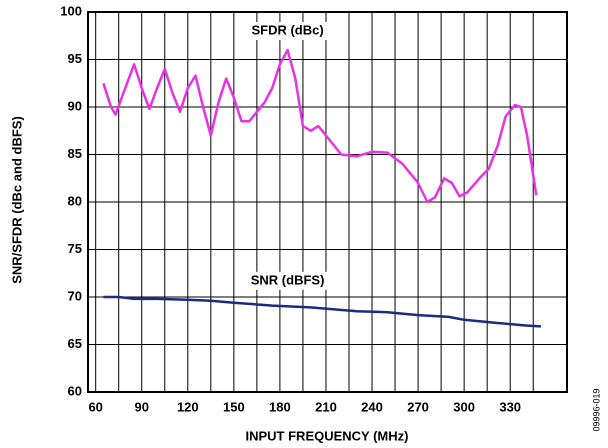 The image size is (608, 448). I want to click on x-tick-label: 90, so click(141, 406).